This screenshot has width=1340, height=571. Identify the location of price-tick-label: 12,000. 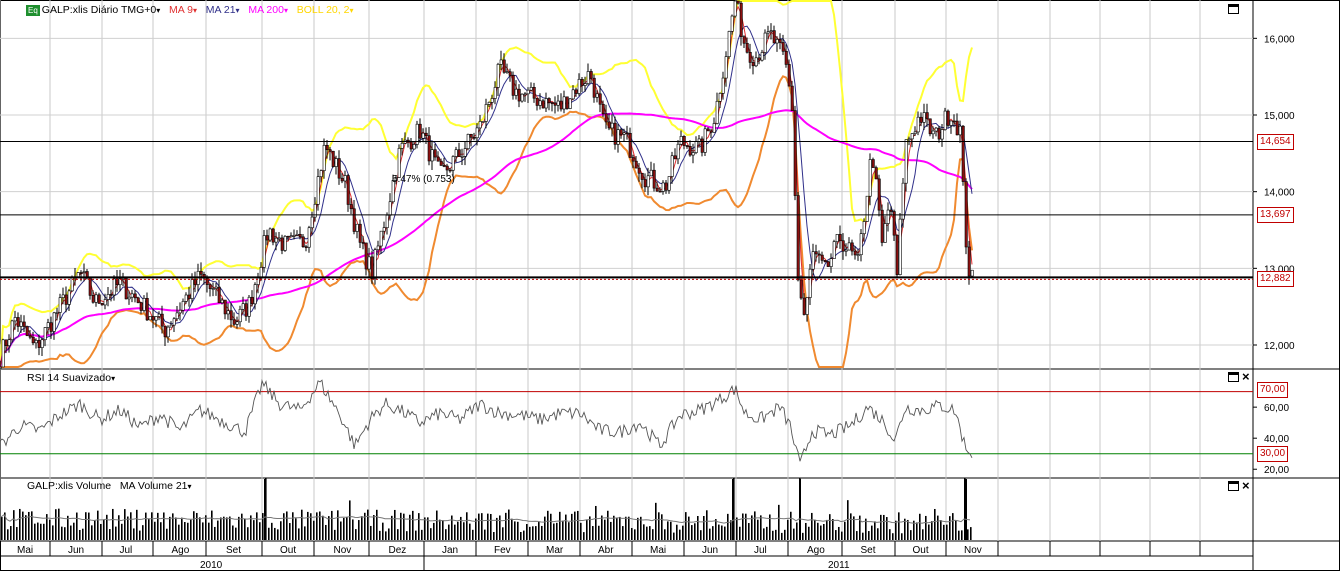
(1279, 346).